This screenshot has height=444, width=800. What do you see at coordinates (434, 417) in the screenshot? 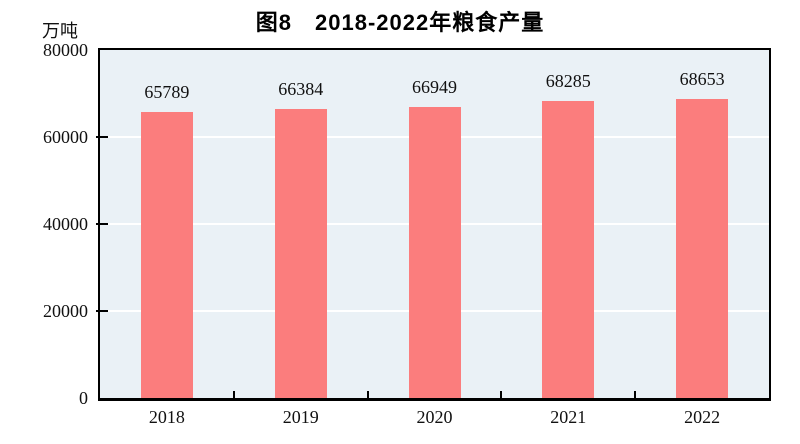
I see `x-tick-label-2020: 2020` at bounding box center [434, 417].